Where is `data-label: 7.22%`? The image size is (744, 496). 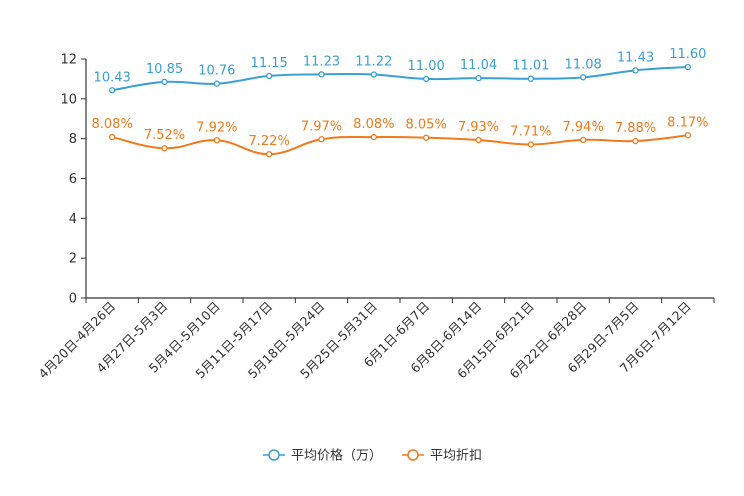 data-label: 7.22% is located at coordinates (269, 141).